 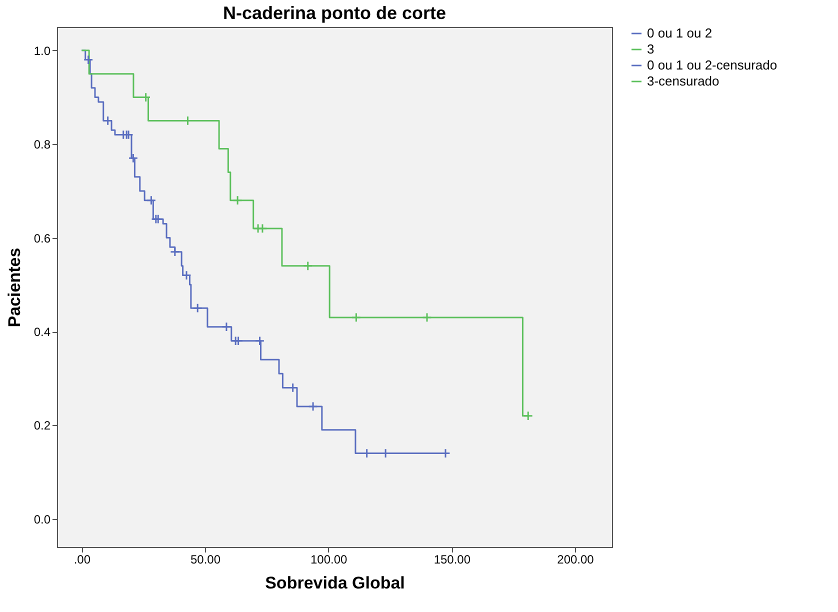 I want to click on y-tick-label: 0.8, so click(x=42, y=145).